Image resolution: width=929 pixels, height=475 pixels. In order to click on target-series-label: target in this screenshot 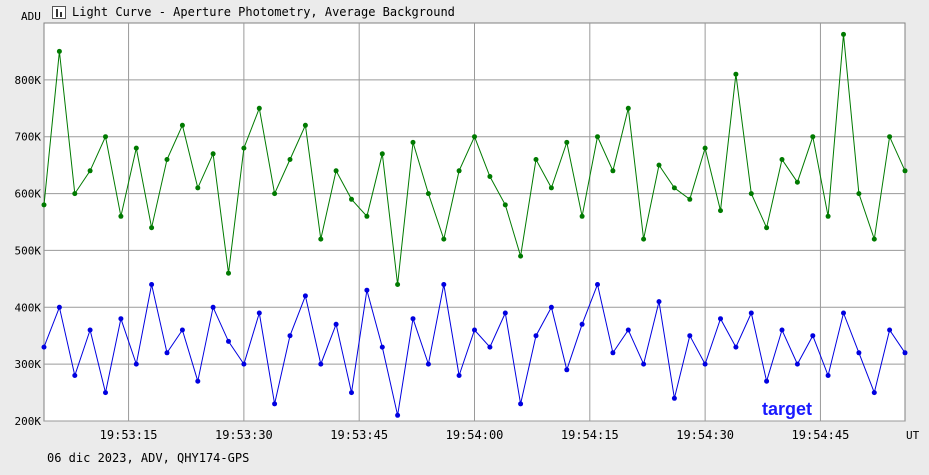, I will do `click(787, 409)`.